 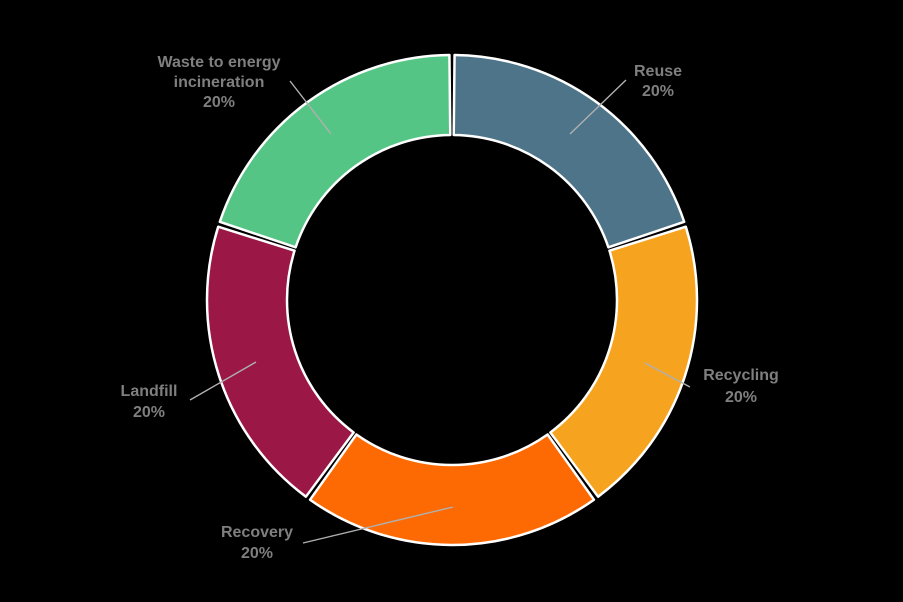 I want to click on slice-landfill, so click(x=280, y=361).